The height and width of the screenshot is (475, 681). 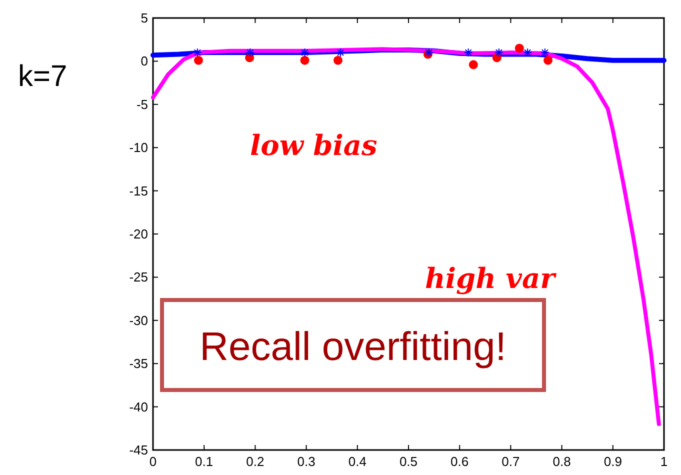 What do you see at coordinates (459, 461) in the screenshot?
I see `x-tick-label: 0.6` at bounding box center [459, 461].